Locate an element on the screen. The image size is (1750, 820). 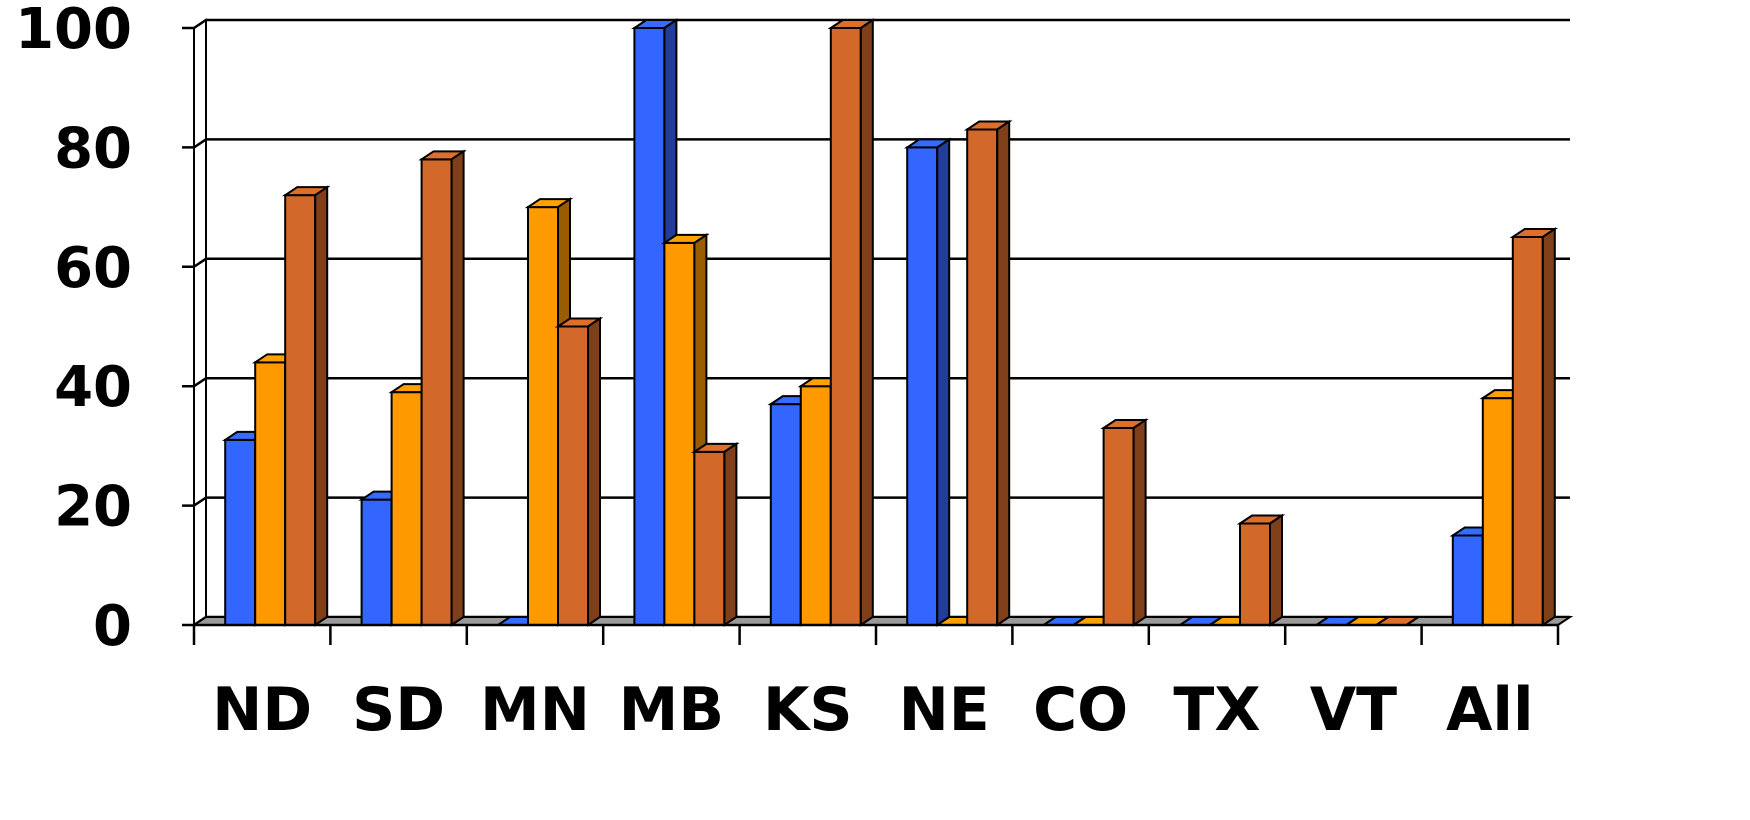
y-axis-tick-labels: 0 20 40 60 80 100 is located at coordinates (73, 329).